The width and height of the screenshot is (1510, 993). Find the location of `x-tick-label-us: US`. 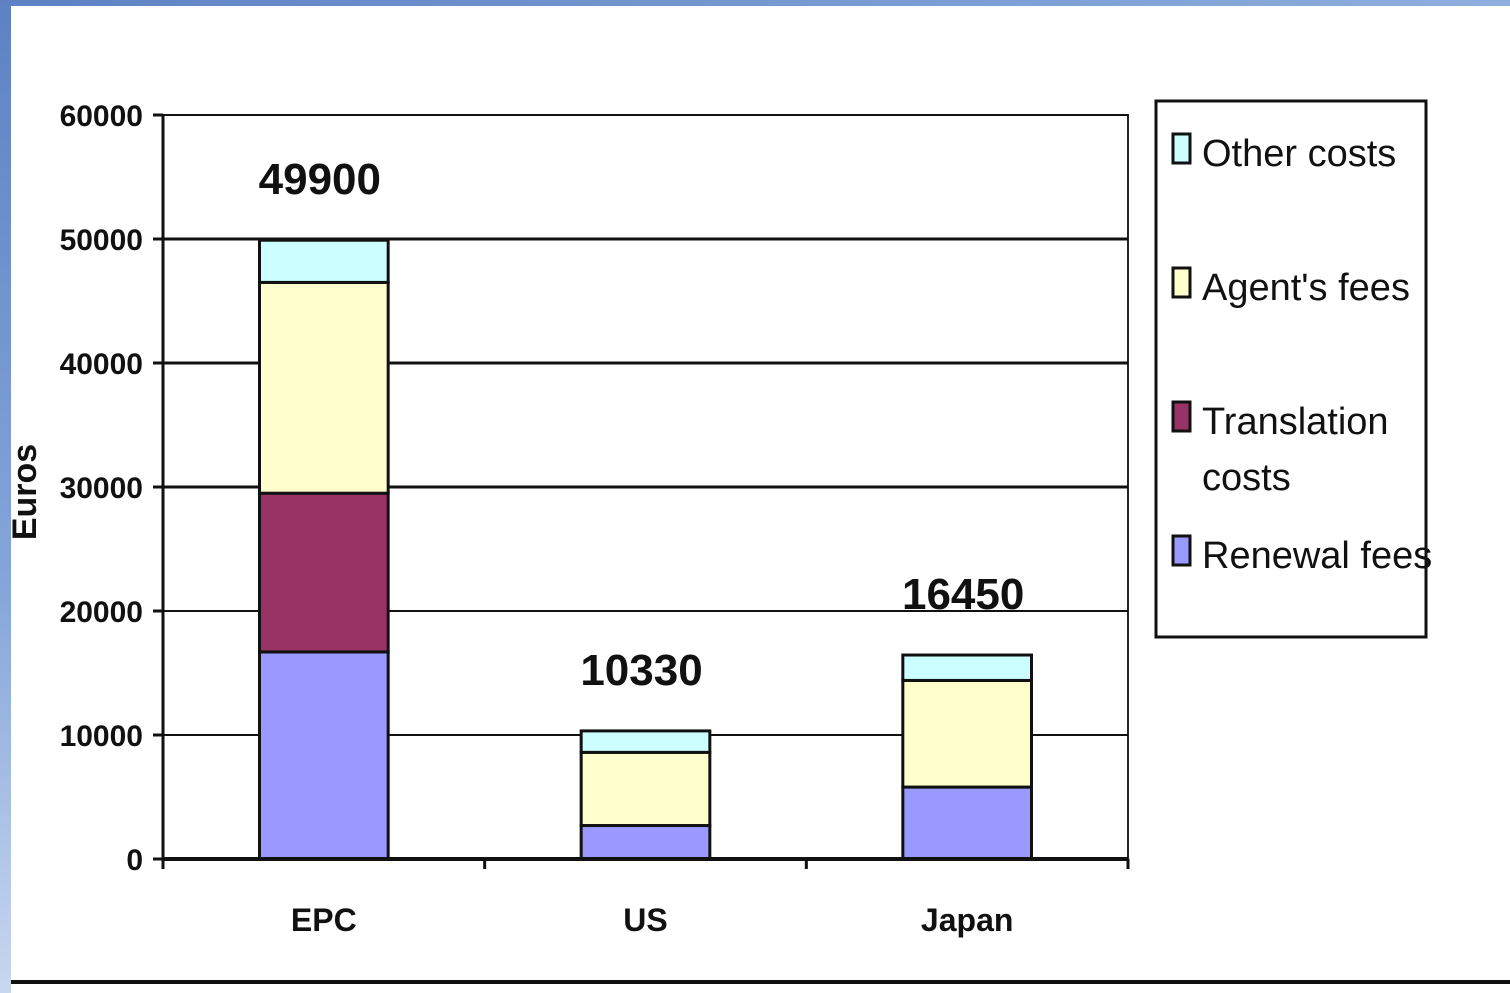

x-tick-label-us: US is located at coordinates (645, 920).